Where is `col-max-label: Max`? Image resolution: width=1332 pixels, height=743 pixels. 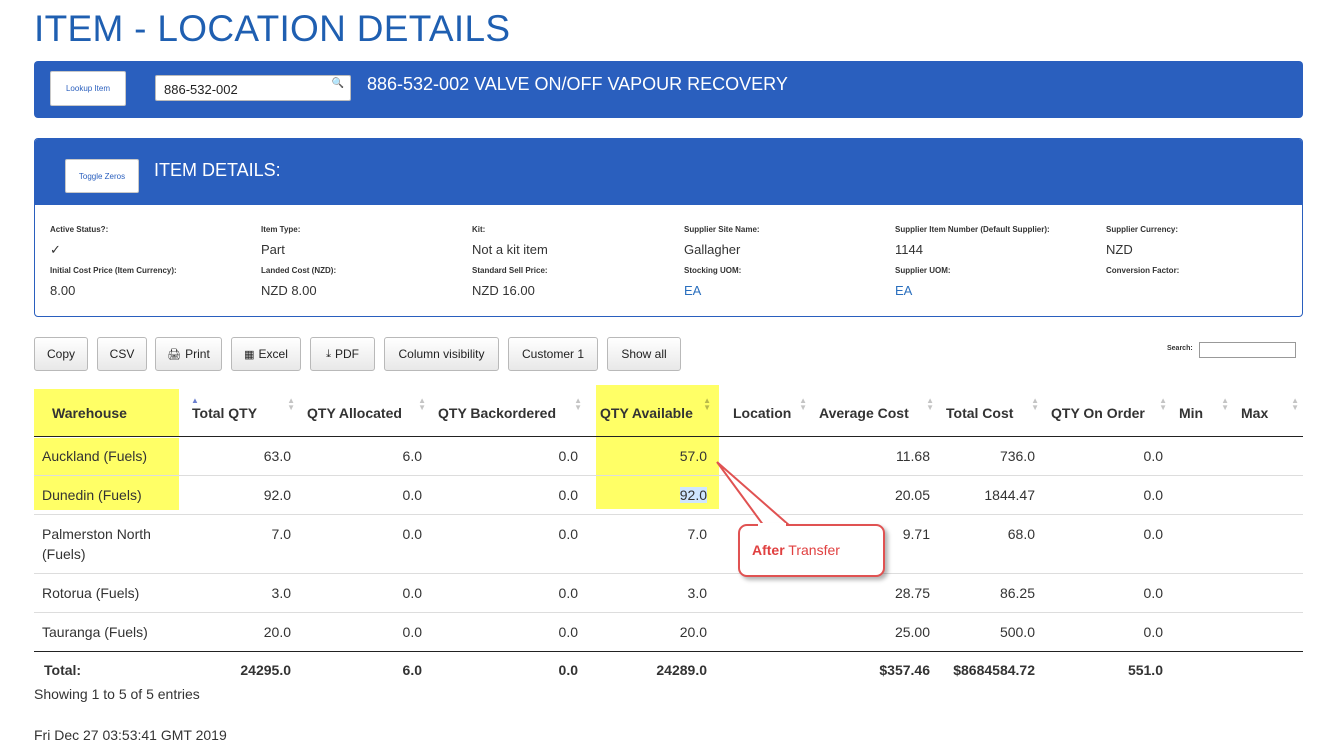
col-max-label: Max is located at coordinates (1255, 412).